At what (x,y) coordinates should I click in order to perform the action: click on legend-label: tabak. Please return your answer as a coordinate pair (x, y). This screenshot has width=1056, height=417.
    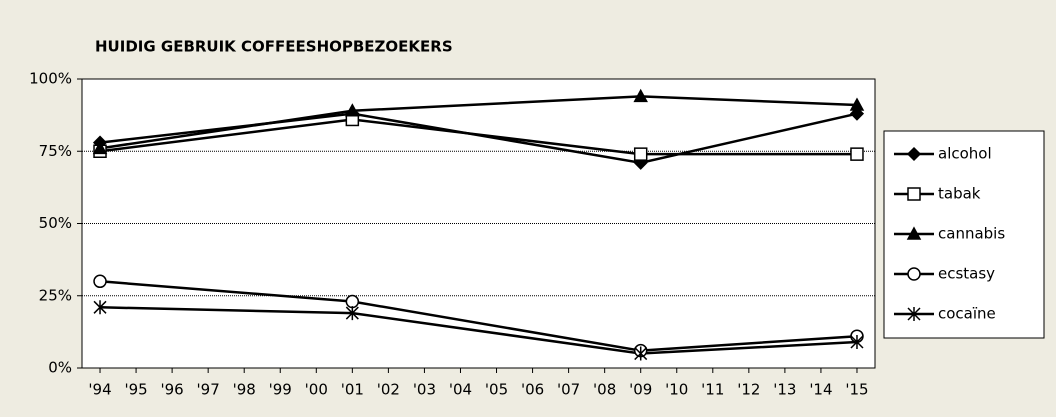
    Looking at the image, I should click on (959, 194).